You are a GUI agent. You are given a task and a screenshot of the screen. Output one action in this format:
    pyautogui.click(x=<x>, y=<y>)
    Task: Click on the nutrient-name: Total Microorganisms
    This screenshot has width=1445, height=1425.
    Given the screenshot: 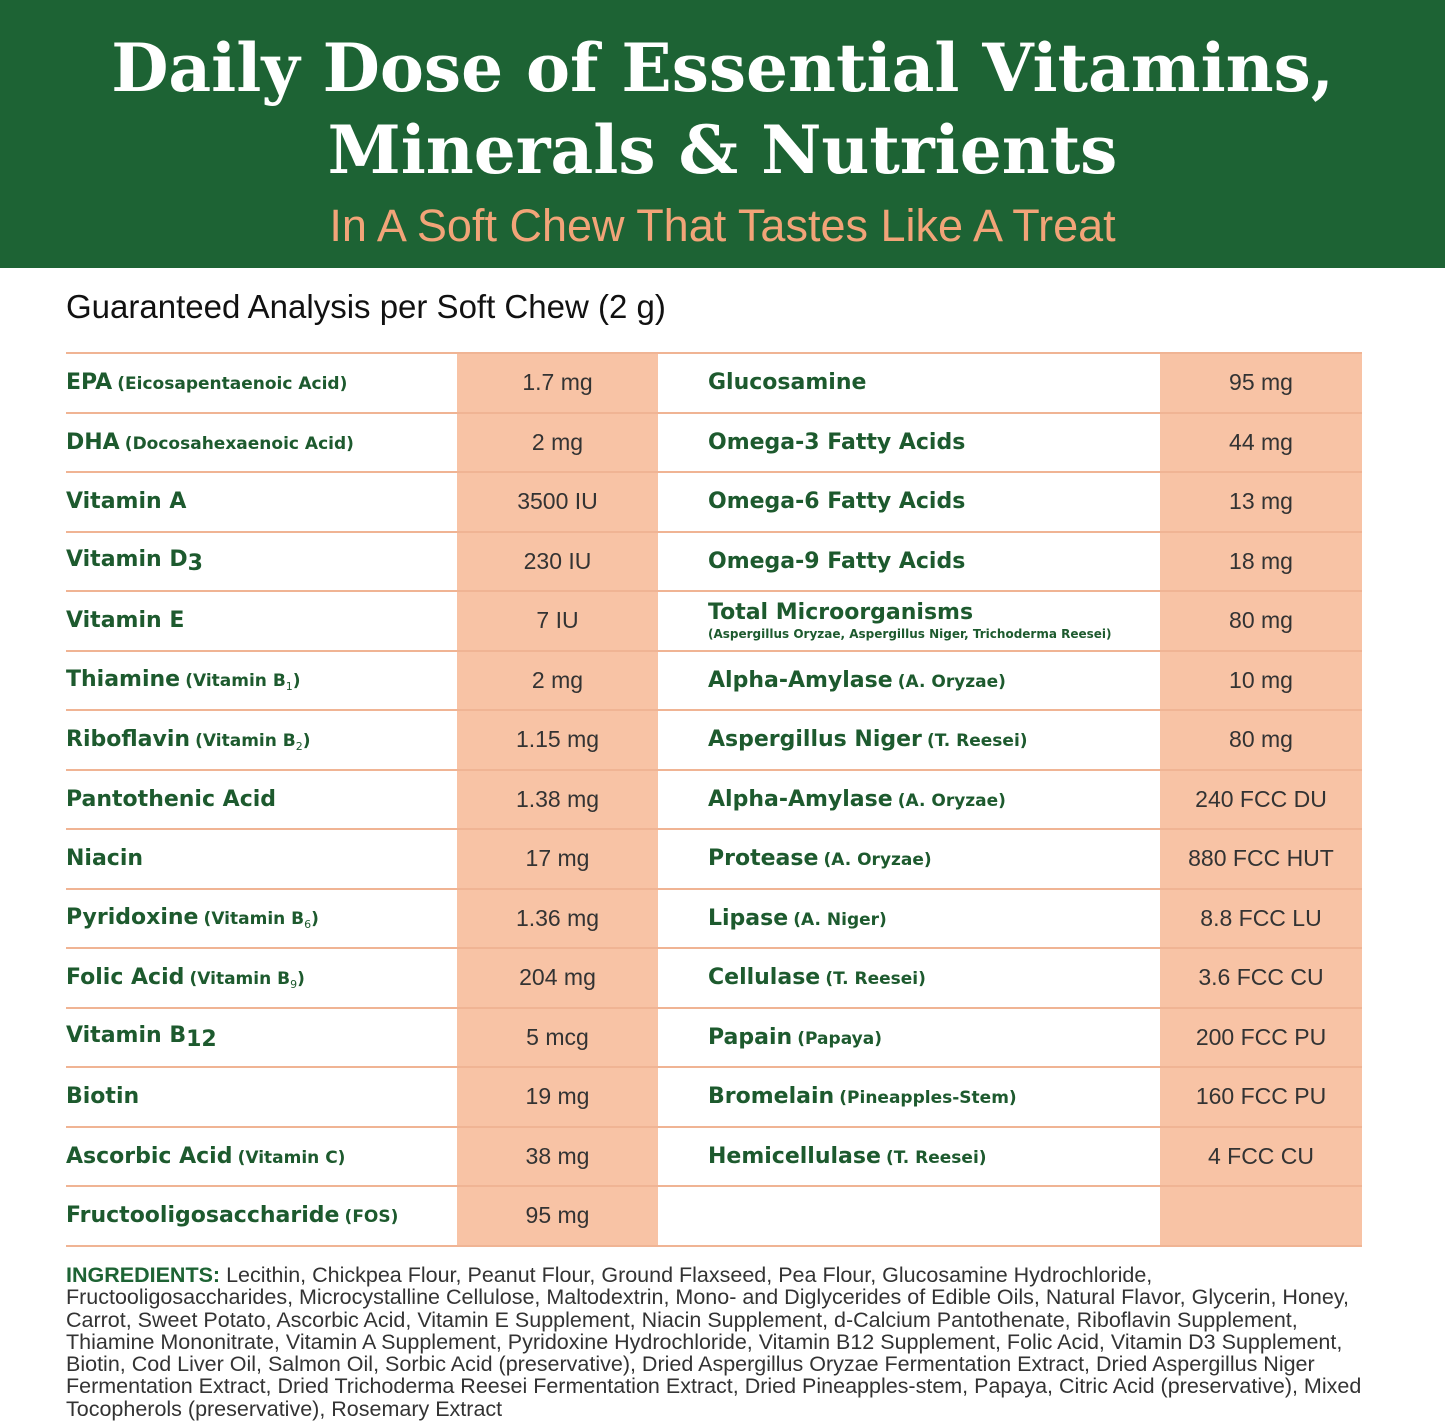 What is the action you would take?
    pyautogui.click(x=841, y=613)
    